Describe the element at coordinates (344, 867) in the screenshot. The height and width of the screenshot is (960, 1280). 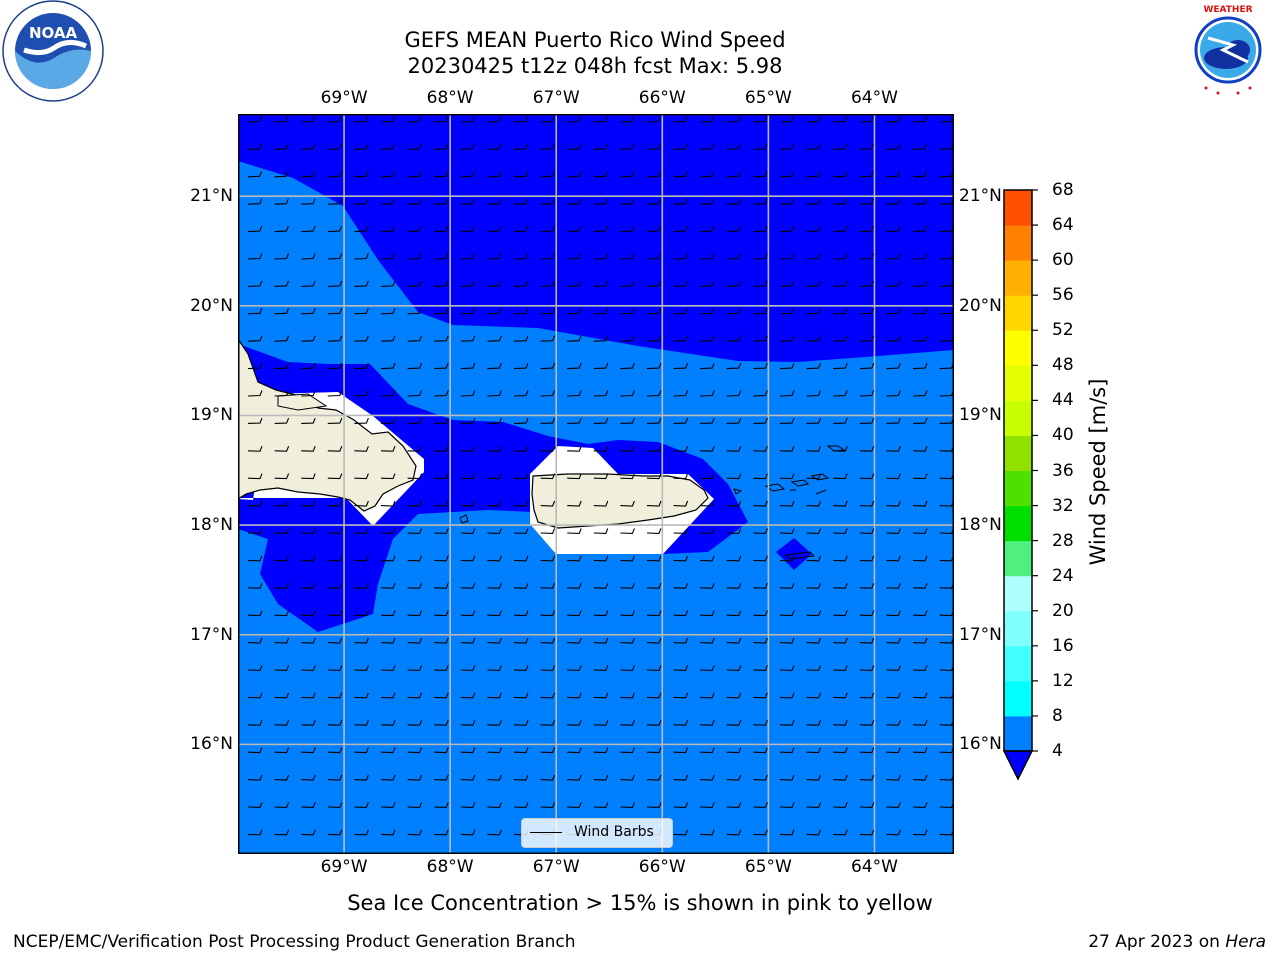
I see `lon-label-bottom: 69°W` at that location.